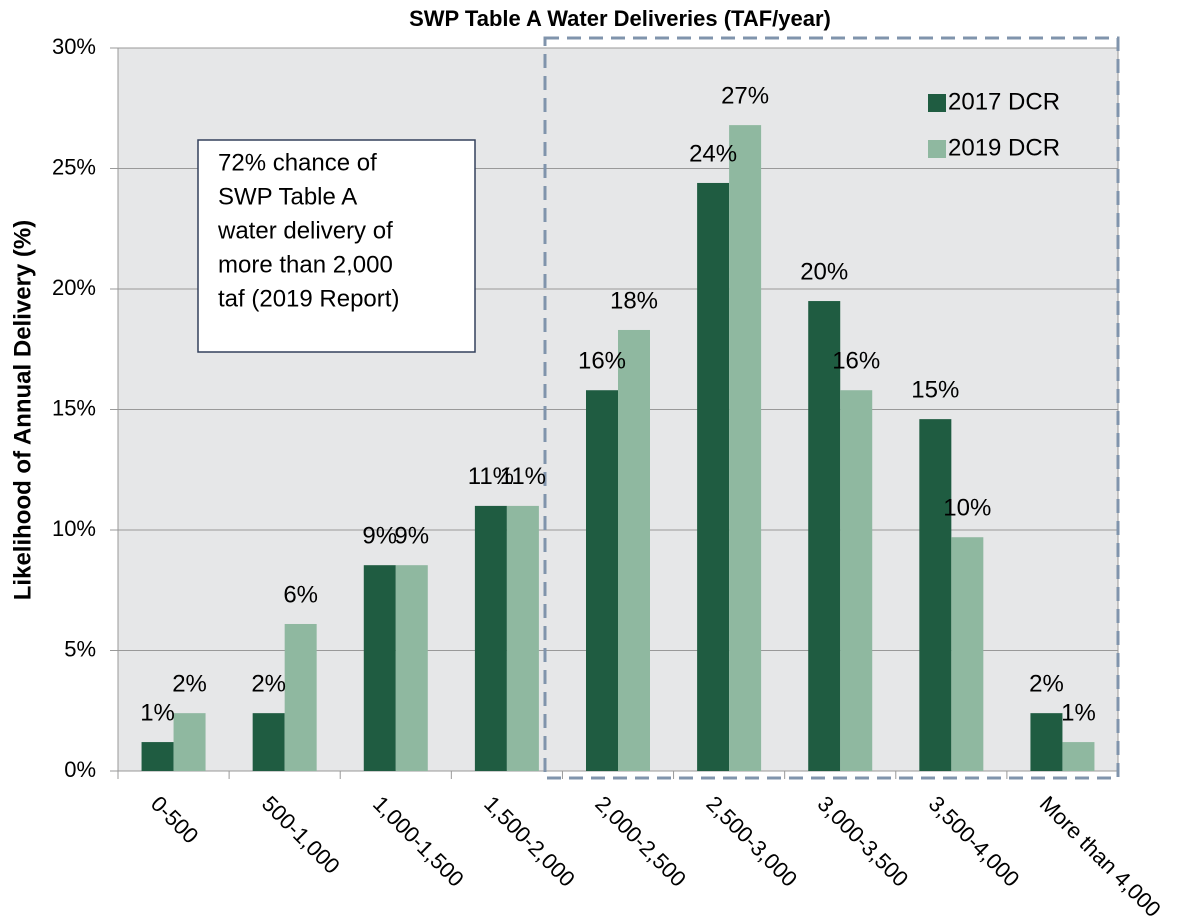 The image size is (1183, 922). What do you see at coordinates (305, 264) in the screenshot?
I see `annotation-text: more than 2,000` at bounding box center [305, 264].